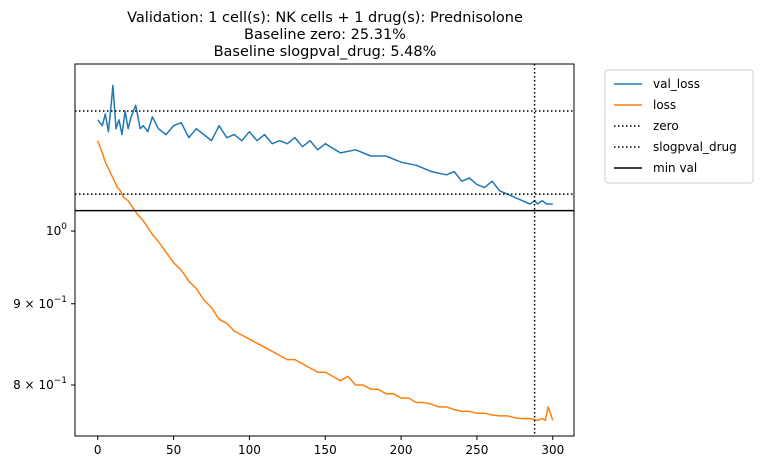 The width and height of the screenshot is (761, 468). Describe the element at coordinates (249, 450) in the screenshot. I see `x-tick-label: 100` at that location.